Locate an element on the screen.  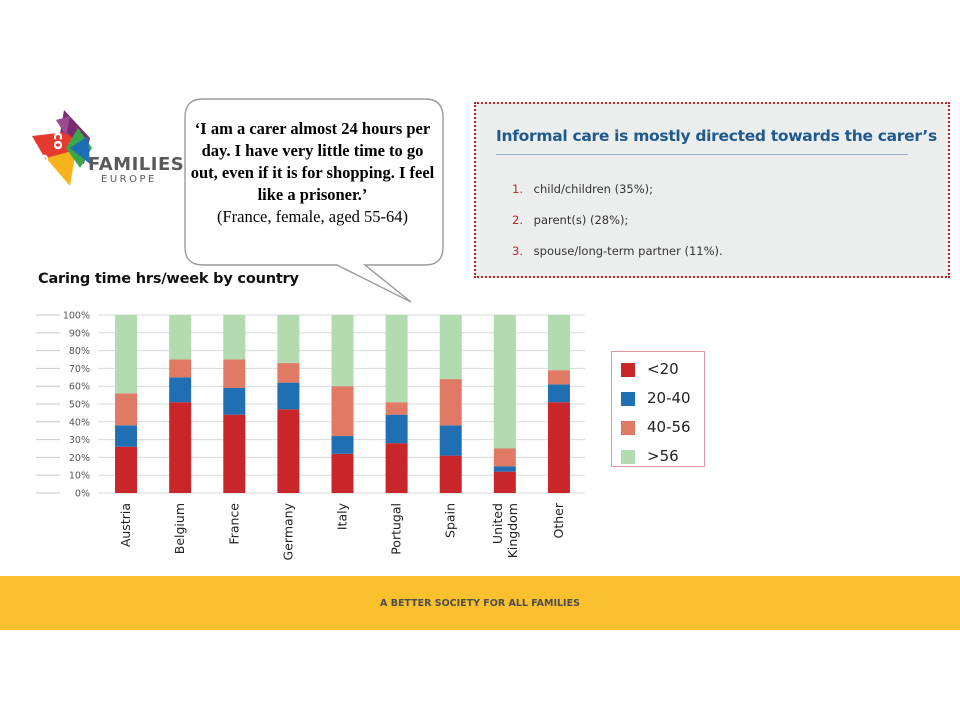
chart-legend: <20 20-40 40-56 >56 is located at coordinates (658, 409).